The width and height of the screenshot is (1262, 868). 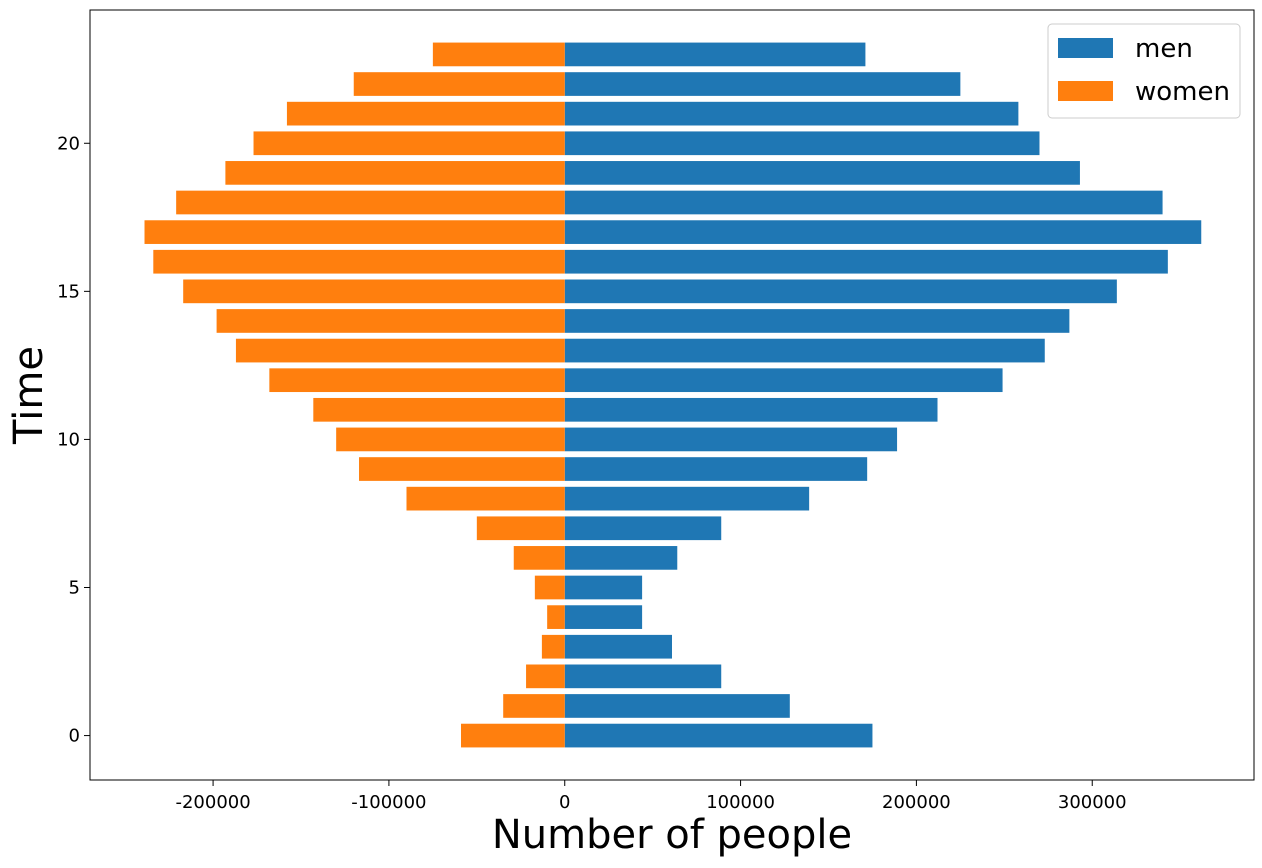 What do you see at coordinates (1085, 91) in the screenshot?
I see `legend-swatch-women` at bounding box center [1085, 91].